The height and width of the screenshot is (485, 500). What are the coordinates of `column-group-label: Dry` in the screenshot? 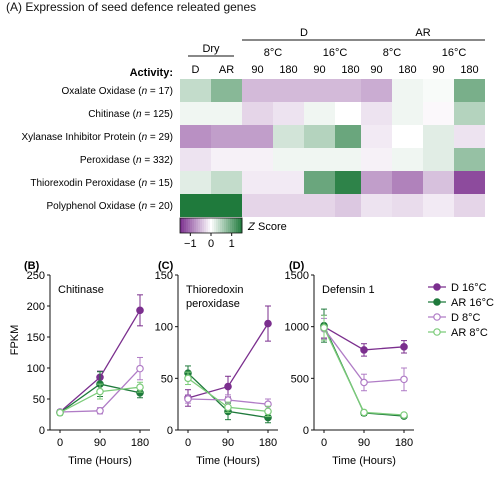 It's located at (211, 49).